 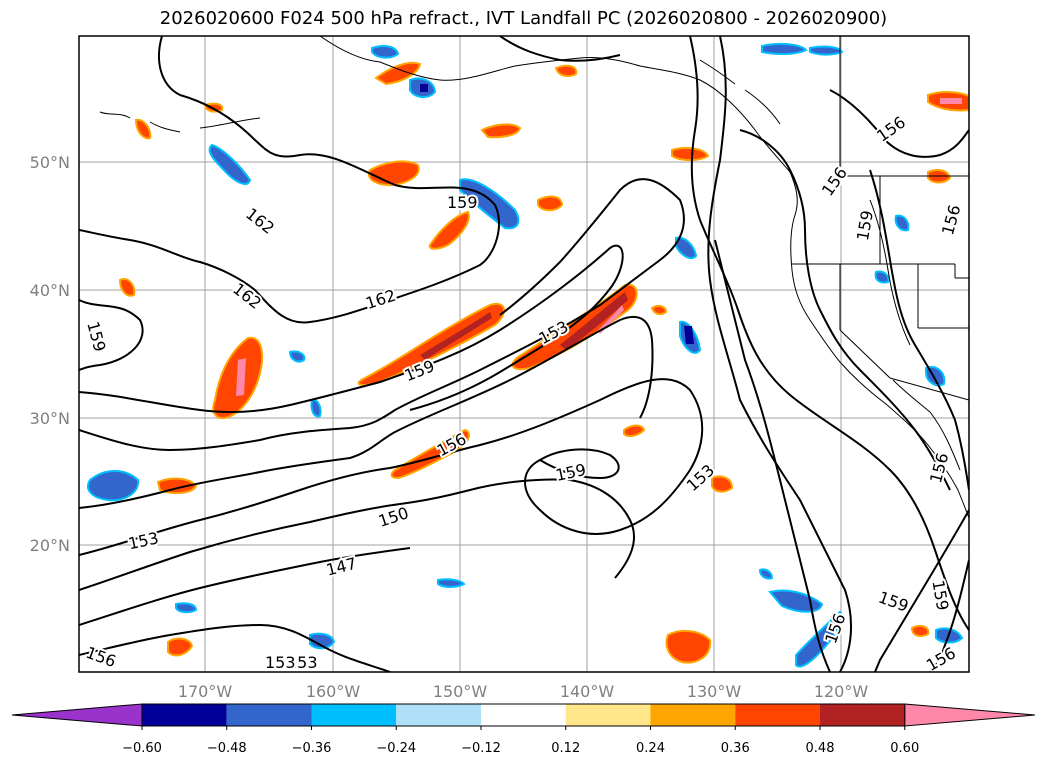 What do you see at coordinates (904, 748) in the screenshot?
I see `colorbar-tick-label: 0.60` at bounding box center [904, 748].